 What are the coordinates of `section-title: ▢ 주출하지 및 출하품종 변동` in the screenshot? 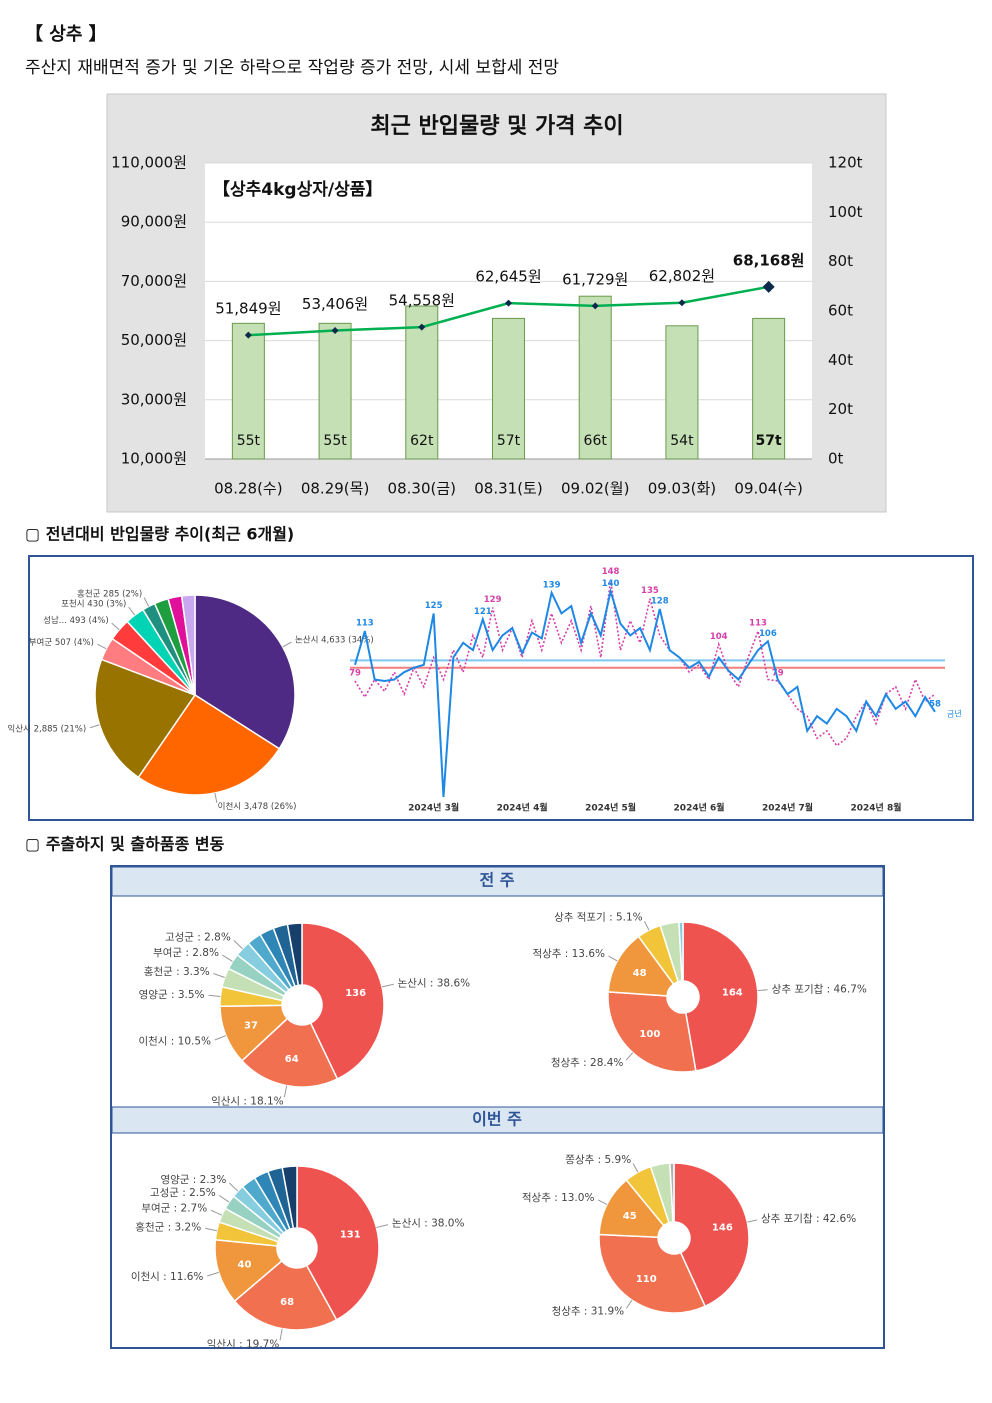 It's located at (125, 844).